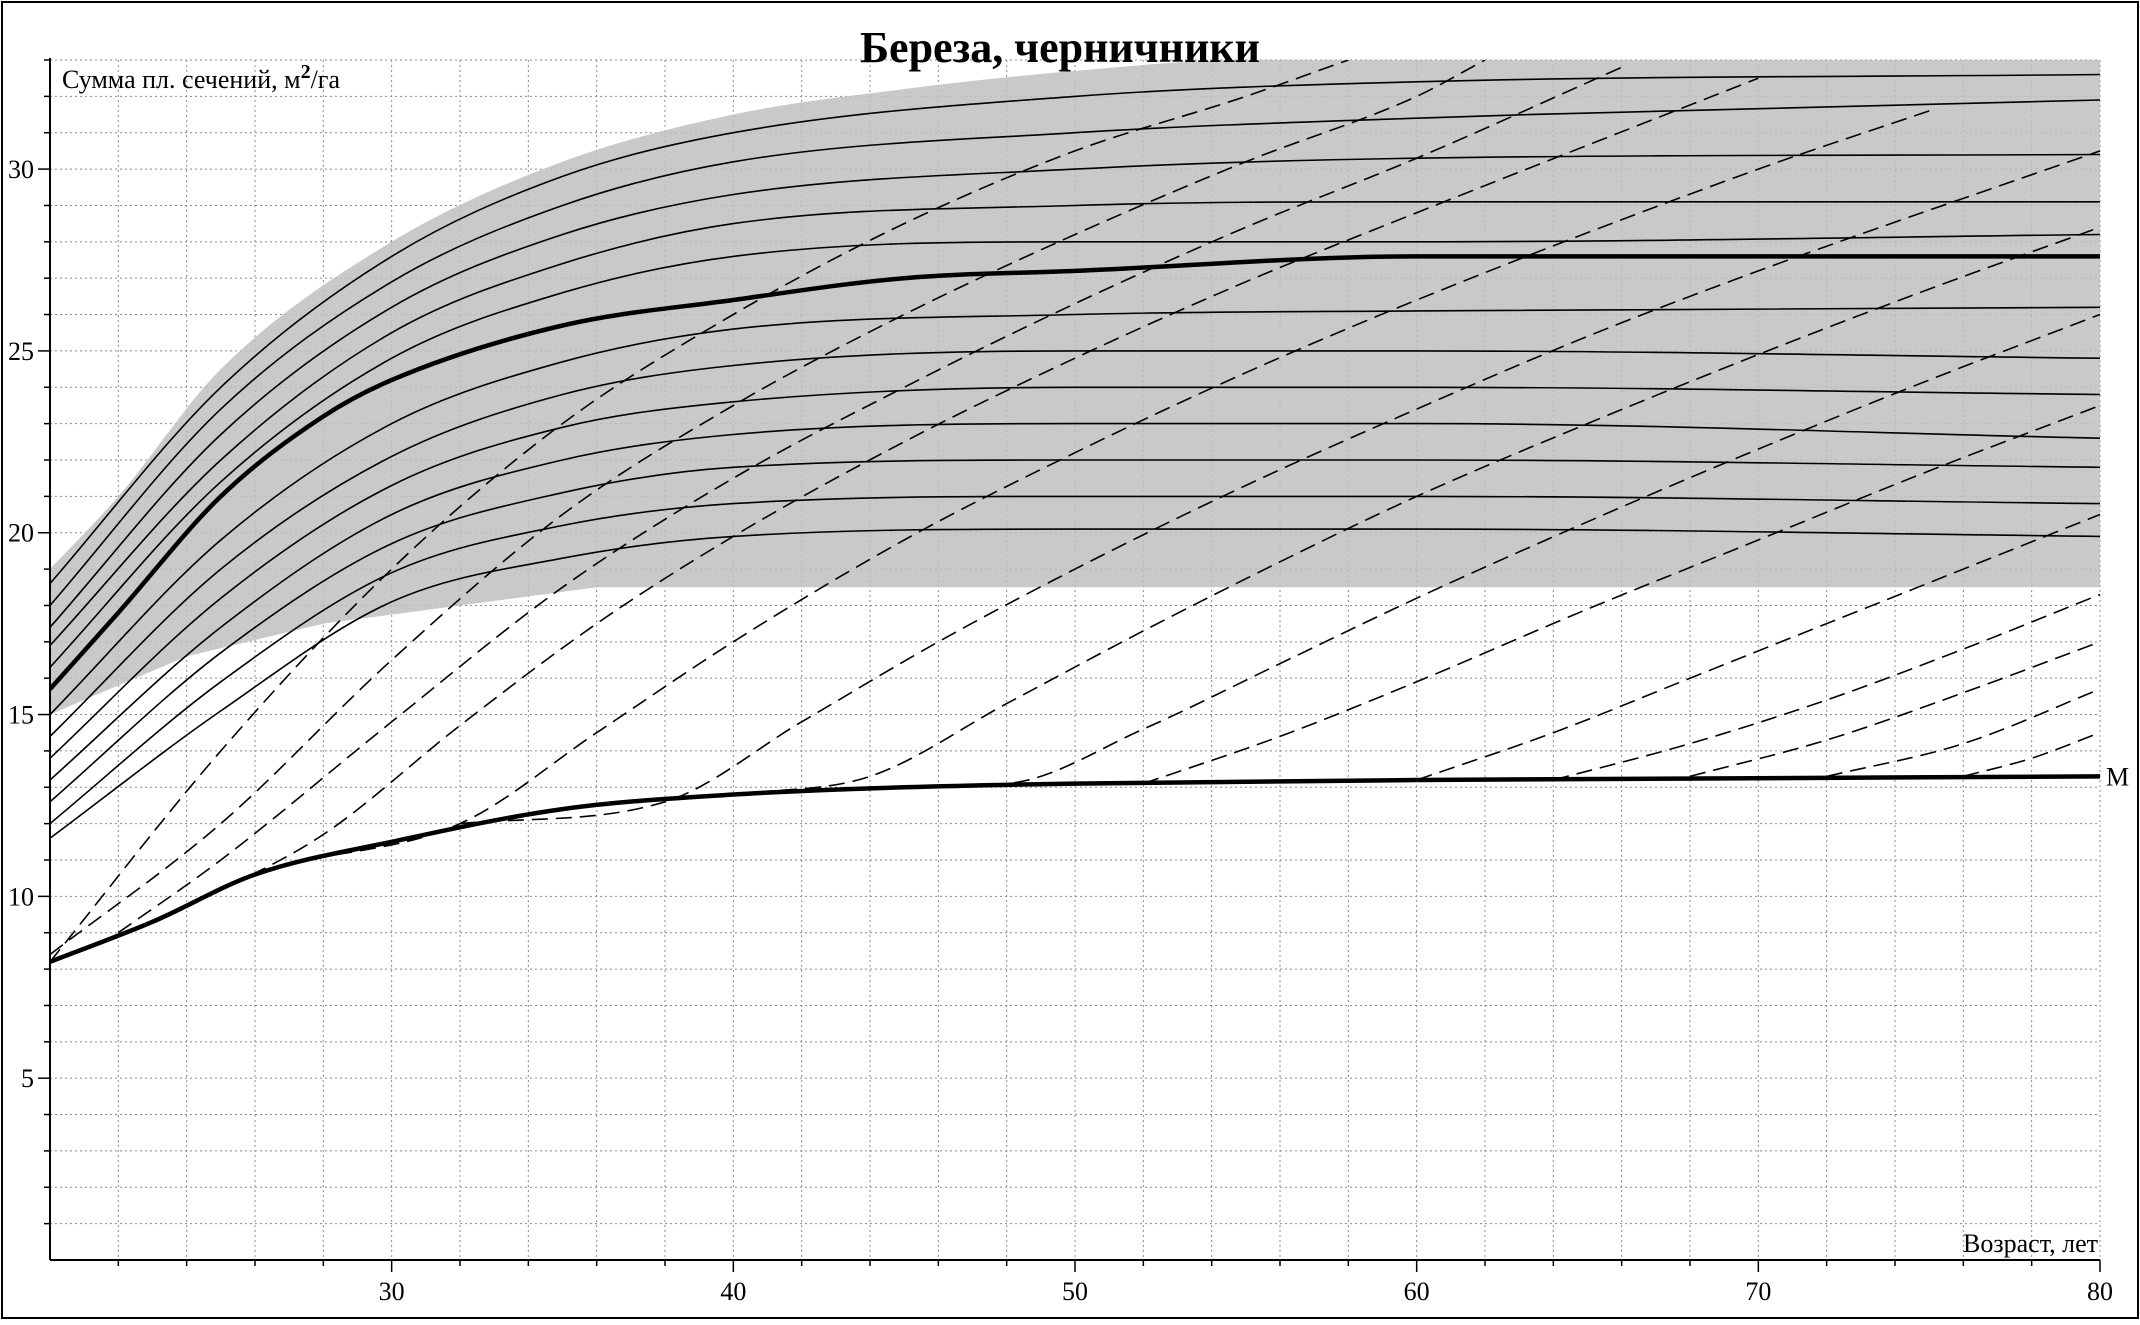  I want to click on y-tick-label: 5, so click(27, 1078).